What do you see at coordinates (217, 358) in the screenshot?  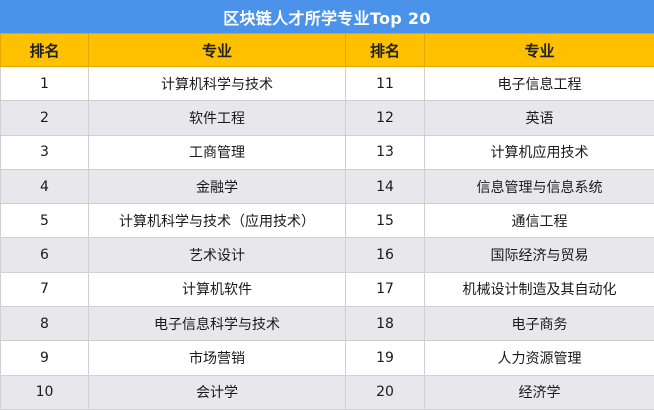 I see `major-cell: 市场营销` at bounding box center [217, 358].